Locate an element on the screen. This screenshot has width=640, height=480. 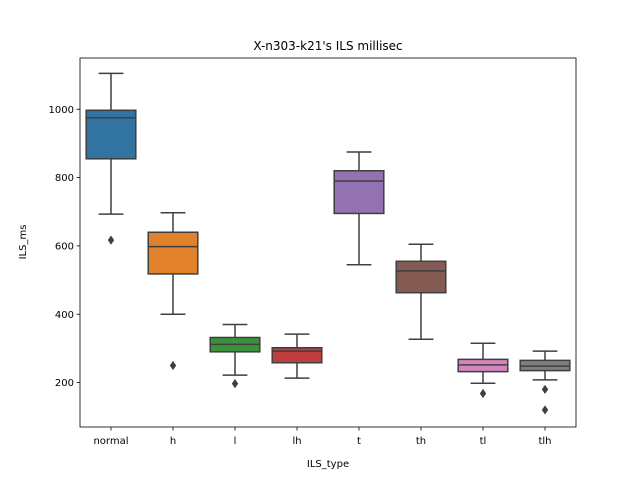
x-tick-label: th is located at coordinates (421, 441).